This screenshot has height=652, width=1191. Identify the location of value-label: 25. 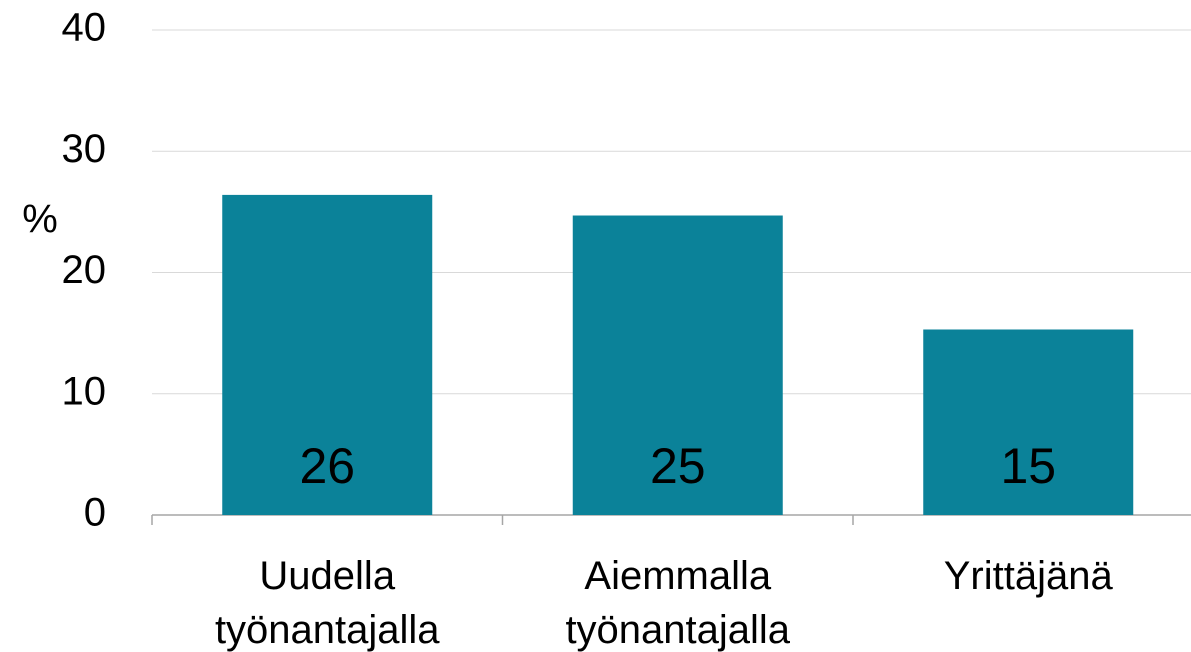
(678, 466).